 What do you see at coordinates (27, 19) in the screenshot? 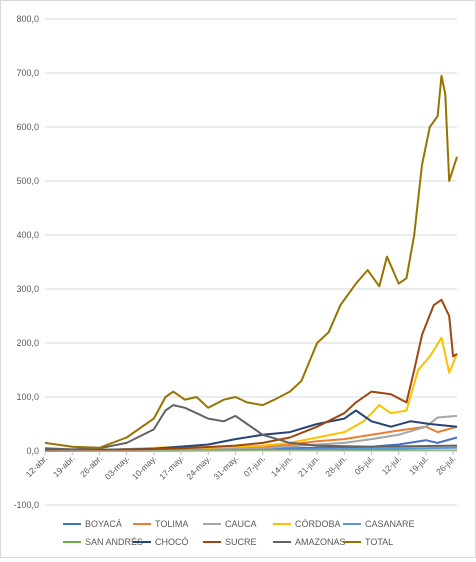
I see `y-tick-label: 800,0` at bounding box center [27, 19].